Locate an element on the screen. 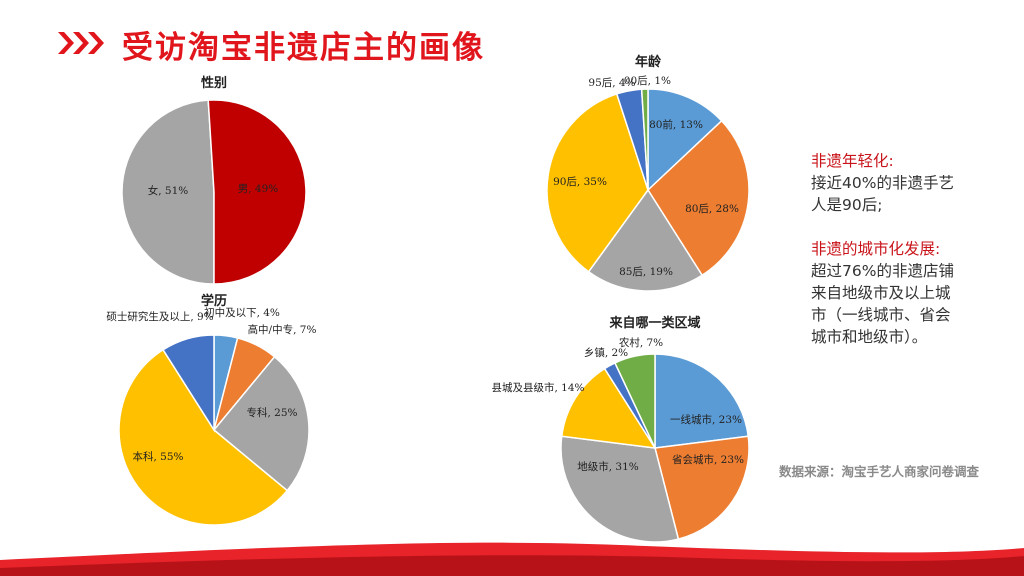 This screenshot has width=1024, height=576. note-youth-line: 接近40%的非遗手艺 is located at coordinates (882, 183).